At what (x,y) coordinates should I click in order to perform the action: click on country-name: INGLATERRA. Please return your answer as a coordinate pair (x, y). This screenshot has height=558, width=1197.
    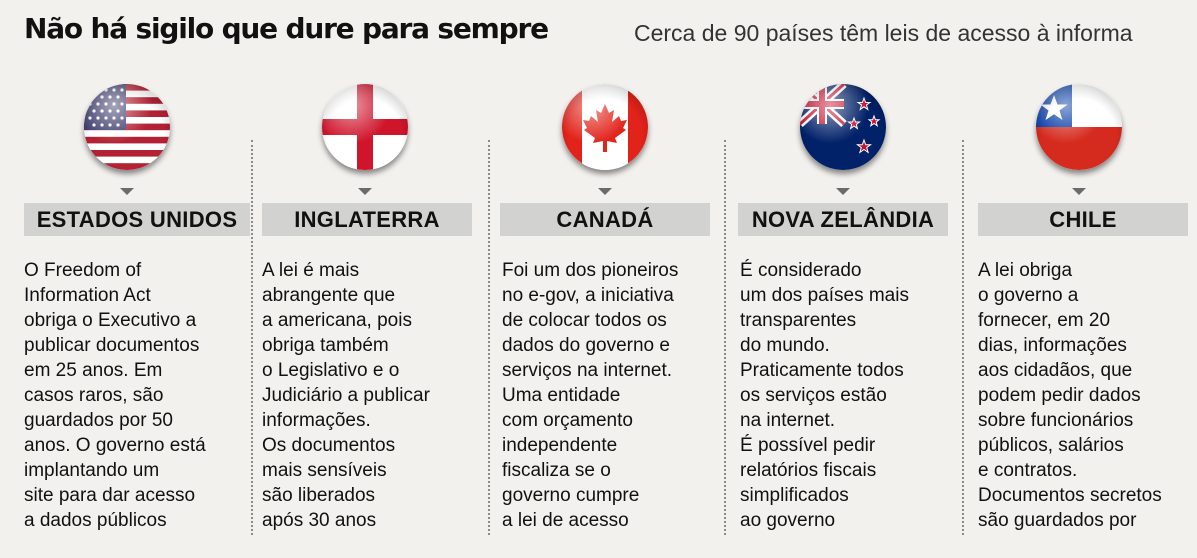
    Looking at the image, I should click on (367, 219).